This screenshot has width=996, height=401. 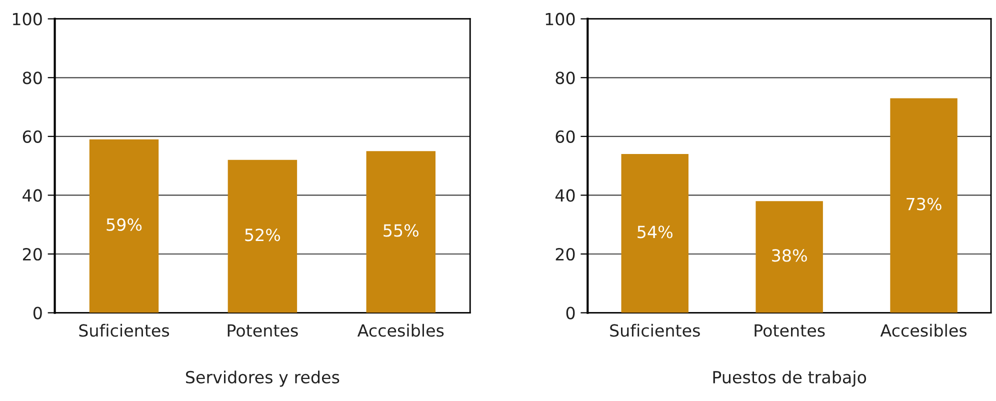 I want to click on data-label: 59%, so click(x=124, y=224).